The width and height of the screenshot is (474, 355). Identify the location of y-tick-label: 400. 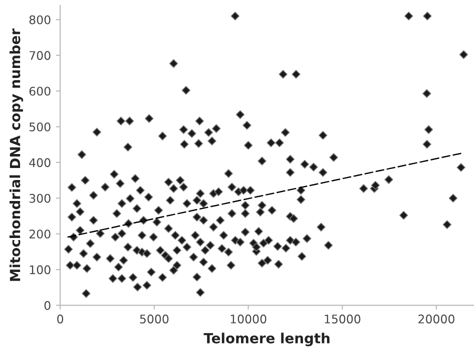
(39, 163).